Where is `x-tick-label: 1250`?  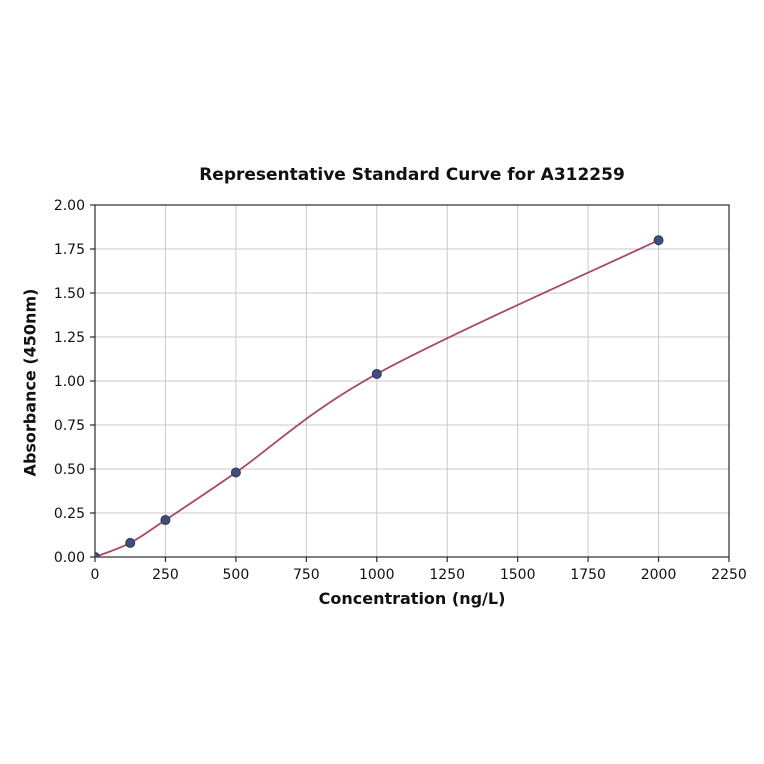
x-tick-label: 1250 is located at coordinates (447, 575).